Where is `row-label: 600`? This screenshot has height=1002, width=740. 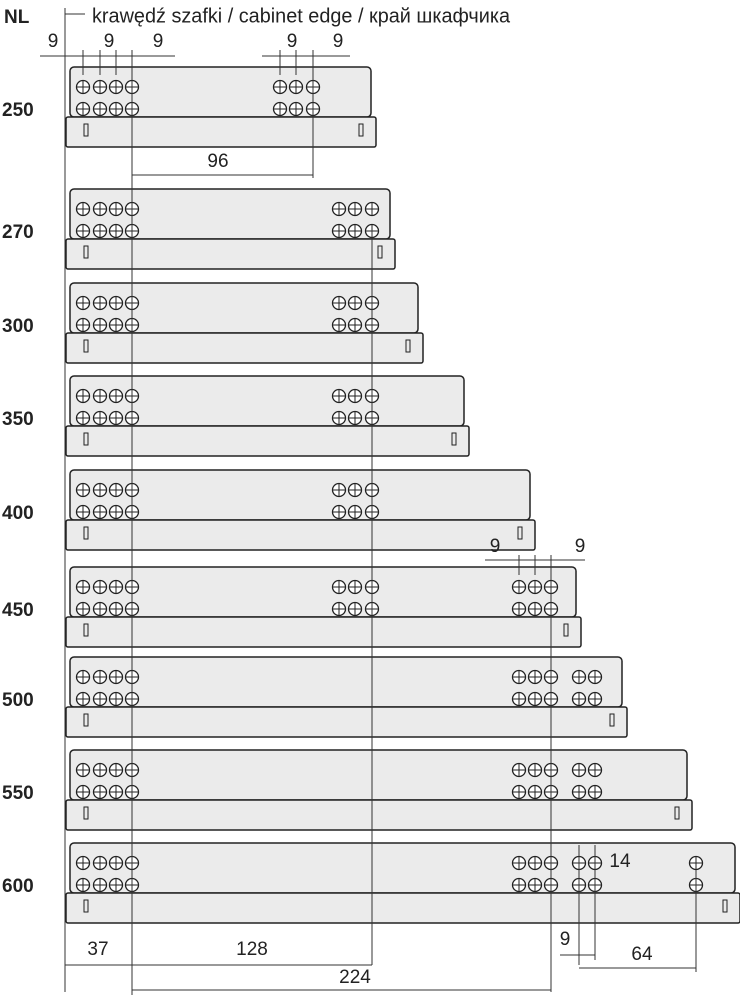
row-label: 600 is located at coordinates (18, 886).